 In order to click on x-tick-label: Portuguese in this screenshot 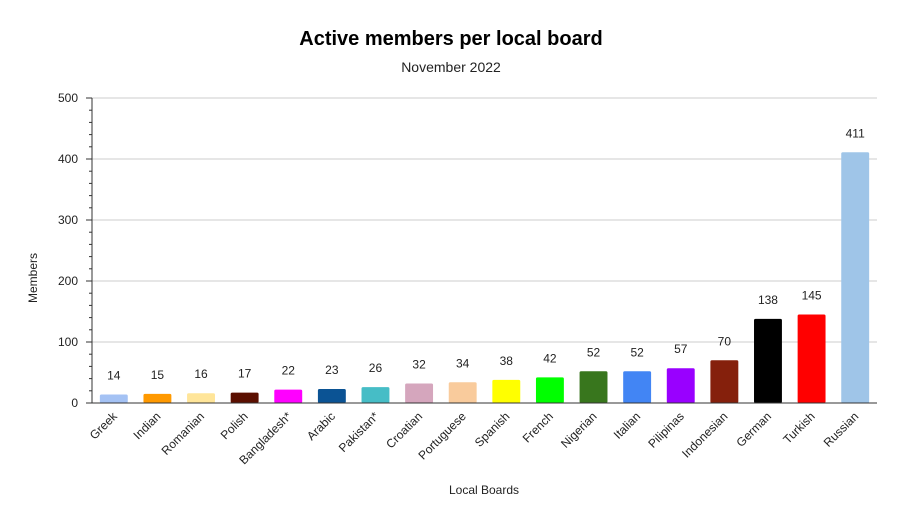, I will do `click(443, 436)`.